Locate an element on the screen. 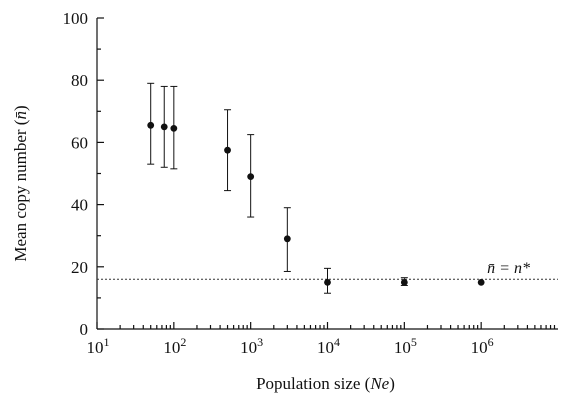 Image resolution: width=561 pixels, height=393 pixels. x-axis-label: Population size (Ne) is located at coordinates (325, 383).